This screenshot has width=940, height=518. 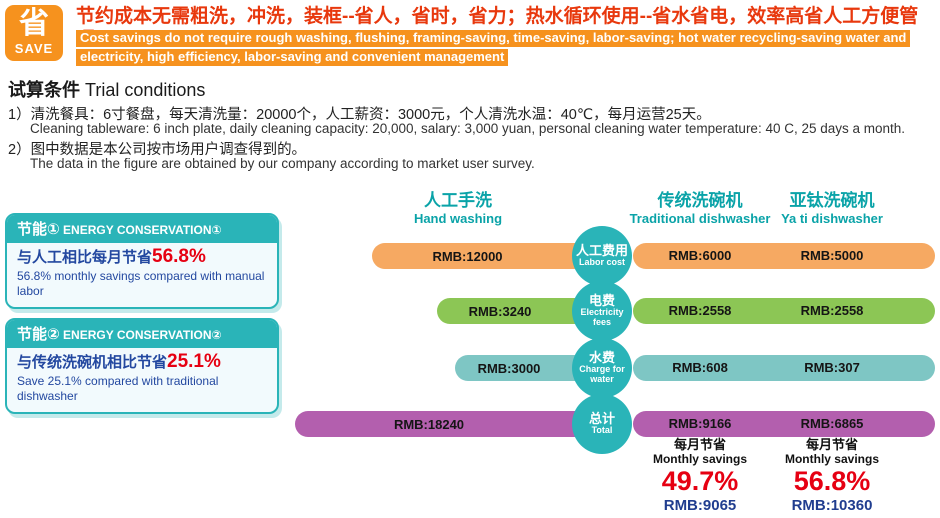 What do you see at coordinates (601, 418) in the screenshot?
I see `total-label-cn: 总计` at bounding box center [601, 418].